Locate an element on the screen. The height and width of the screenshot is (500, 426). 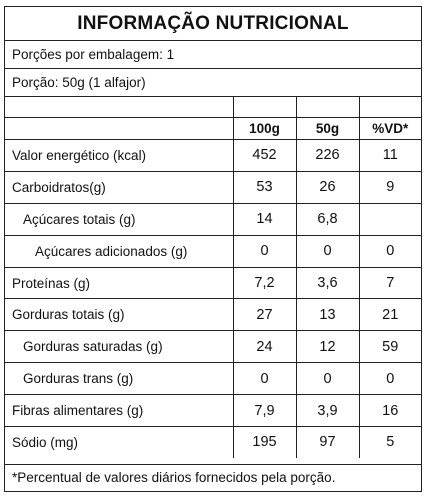
value-100g: 24 is located at coordinates (264, 346).